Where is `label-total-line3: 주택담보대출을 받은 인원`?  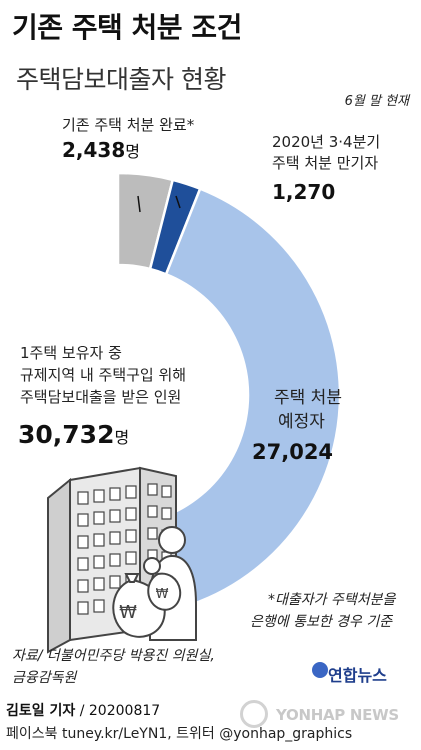
label-total-line3: 주택담보대출을 받은 인원 is located at coordinates (101, 397).